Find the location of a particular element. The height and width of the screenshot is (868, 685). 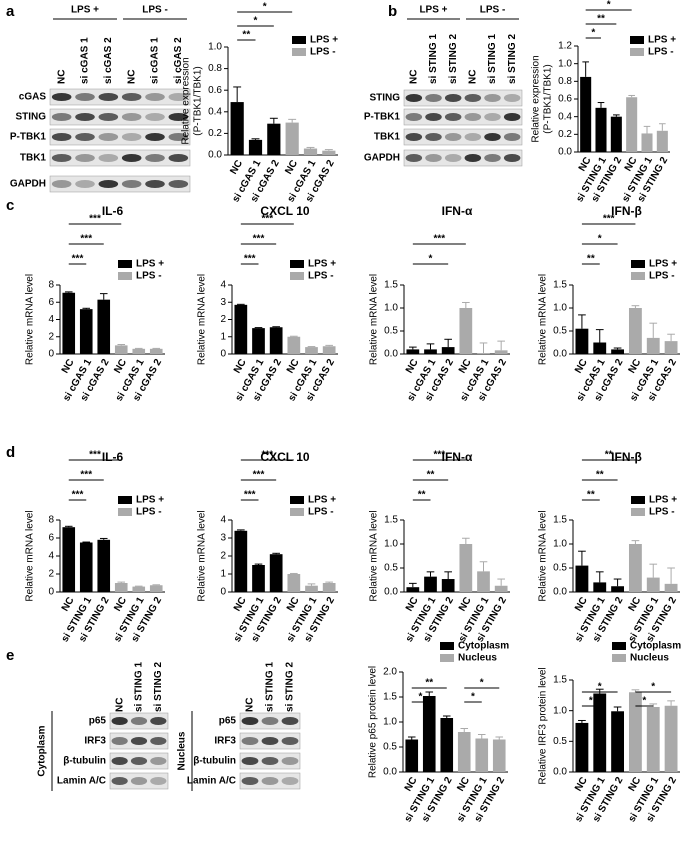

y-tick-label: 0.8 is located at coordinates (565, 81).